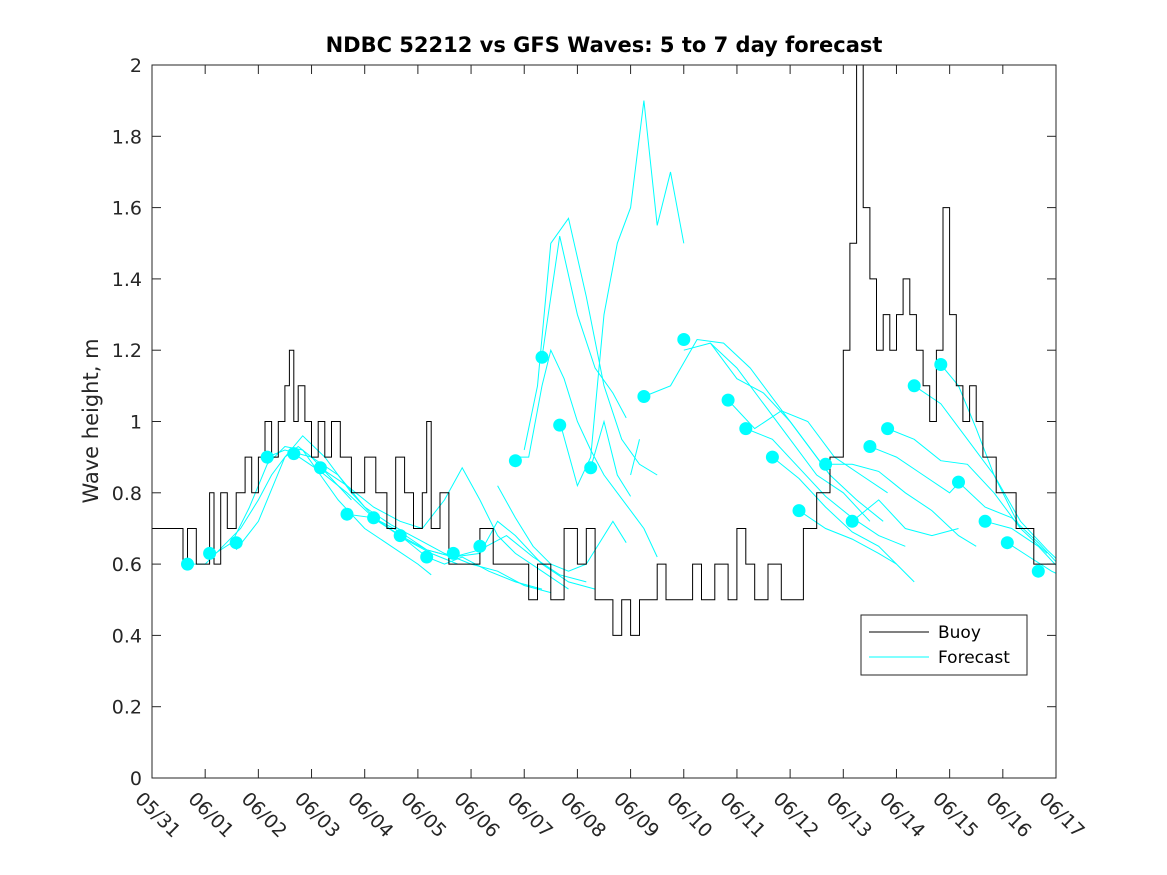 The image size is (1167, 875). I want to click on y-tick-label: 0.8, so click(127, 494).